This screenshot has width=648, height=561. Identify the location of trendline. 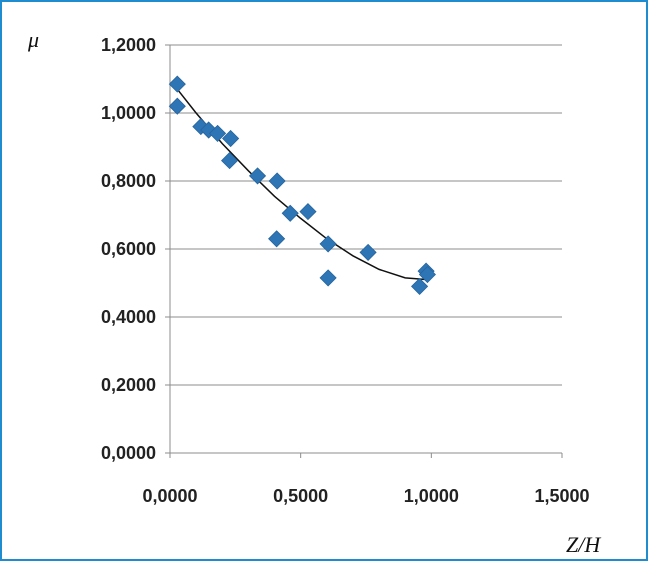
(302, 184).